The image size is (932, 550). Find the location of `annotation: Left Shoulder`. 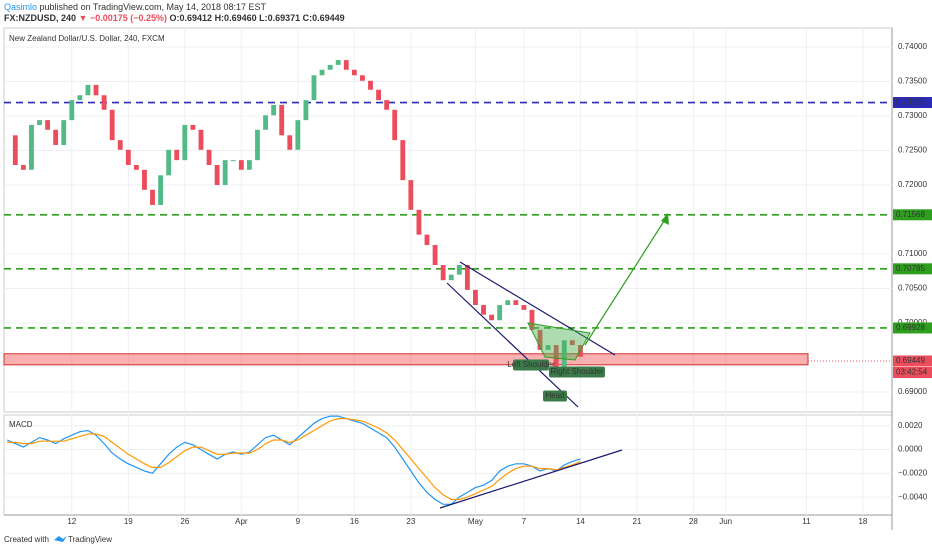

annotation: Left Shoulder is located at coordinates (531, 364).